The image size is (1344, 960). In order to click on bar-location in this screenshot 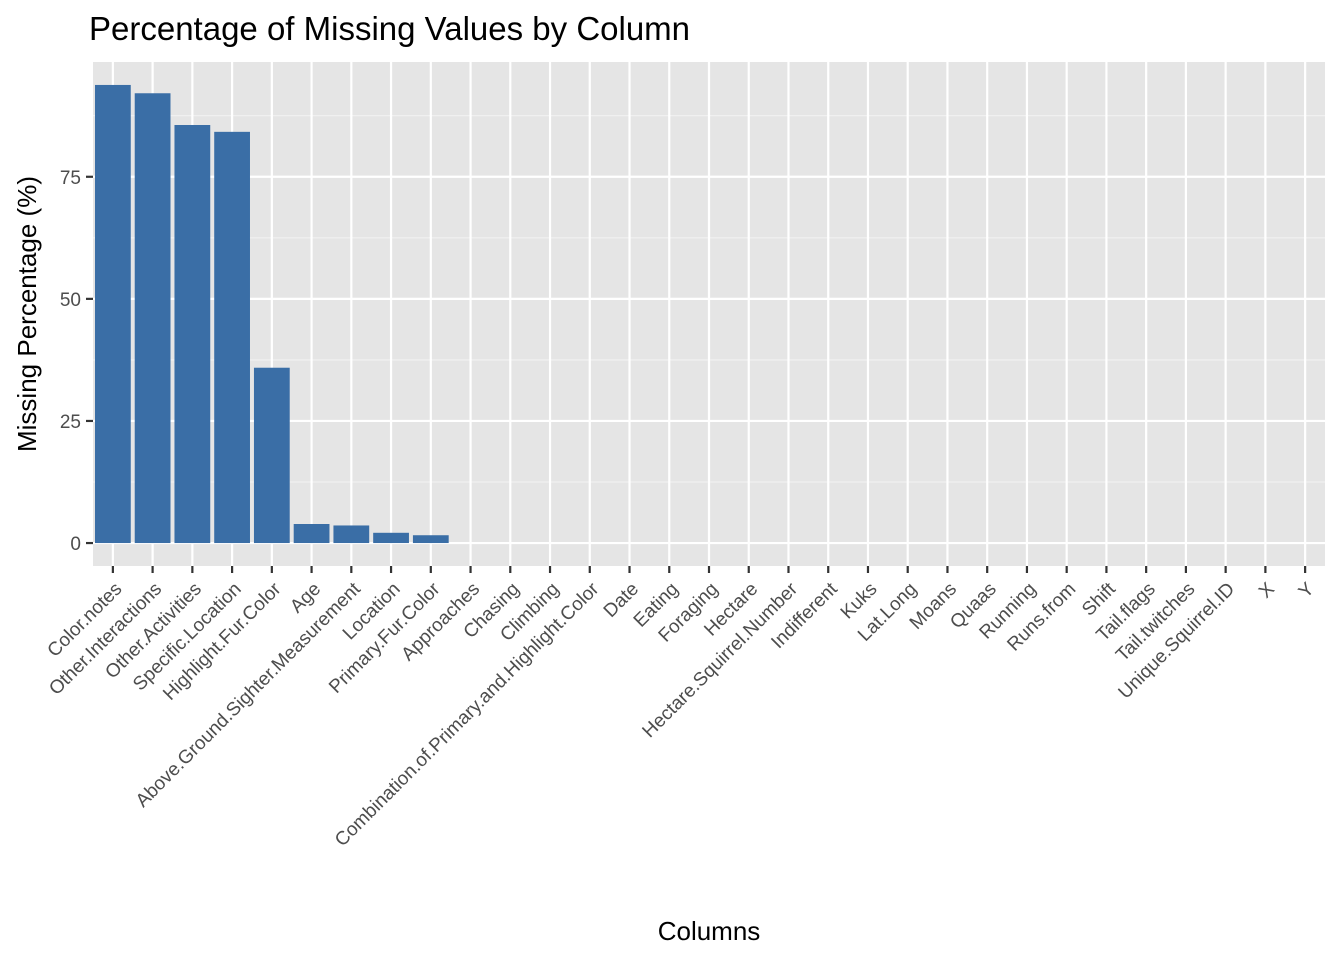, I will do `click(391, 538)`.